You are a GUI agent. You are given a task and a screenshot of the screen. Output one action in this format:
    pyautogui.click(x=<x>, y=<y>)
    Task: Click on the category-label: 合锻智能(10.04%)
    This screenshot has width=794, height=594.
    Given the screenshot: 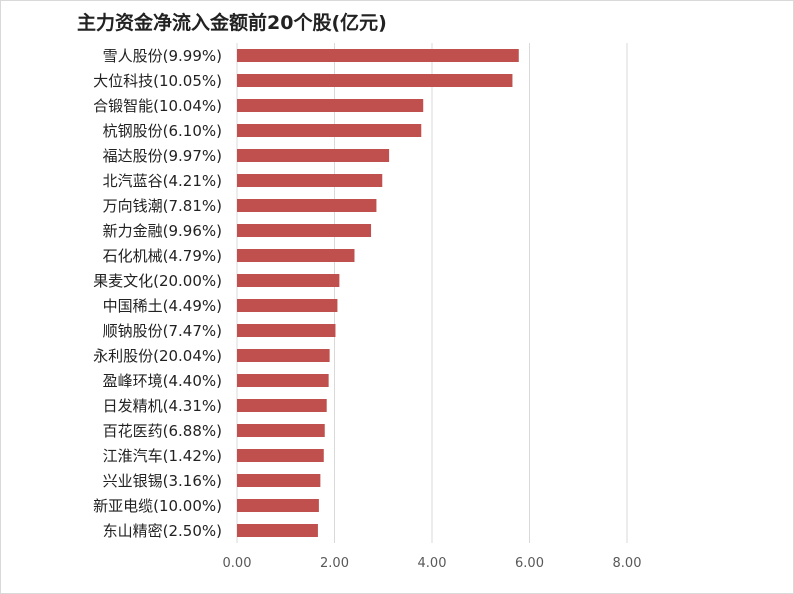 What is the action you would take?
    pyautogui.click(x=157, y=106)
    